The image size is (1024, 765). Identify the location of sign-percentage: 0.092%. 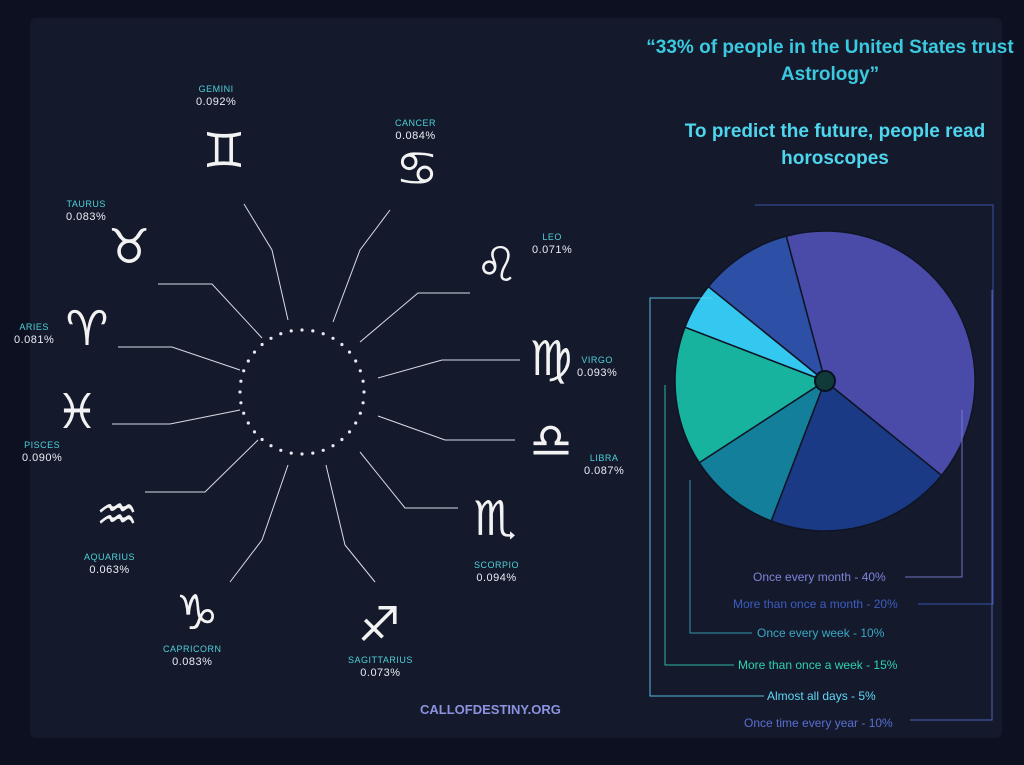
(216, 102).